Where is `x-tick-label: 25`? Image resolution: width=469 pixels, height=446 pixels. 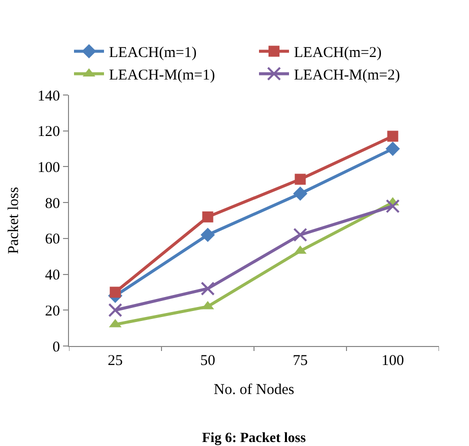 x-tick-label: 25 is located at coordinates (115, 361).